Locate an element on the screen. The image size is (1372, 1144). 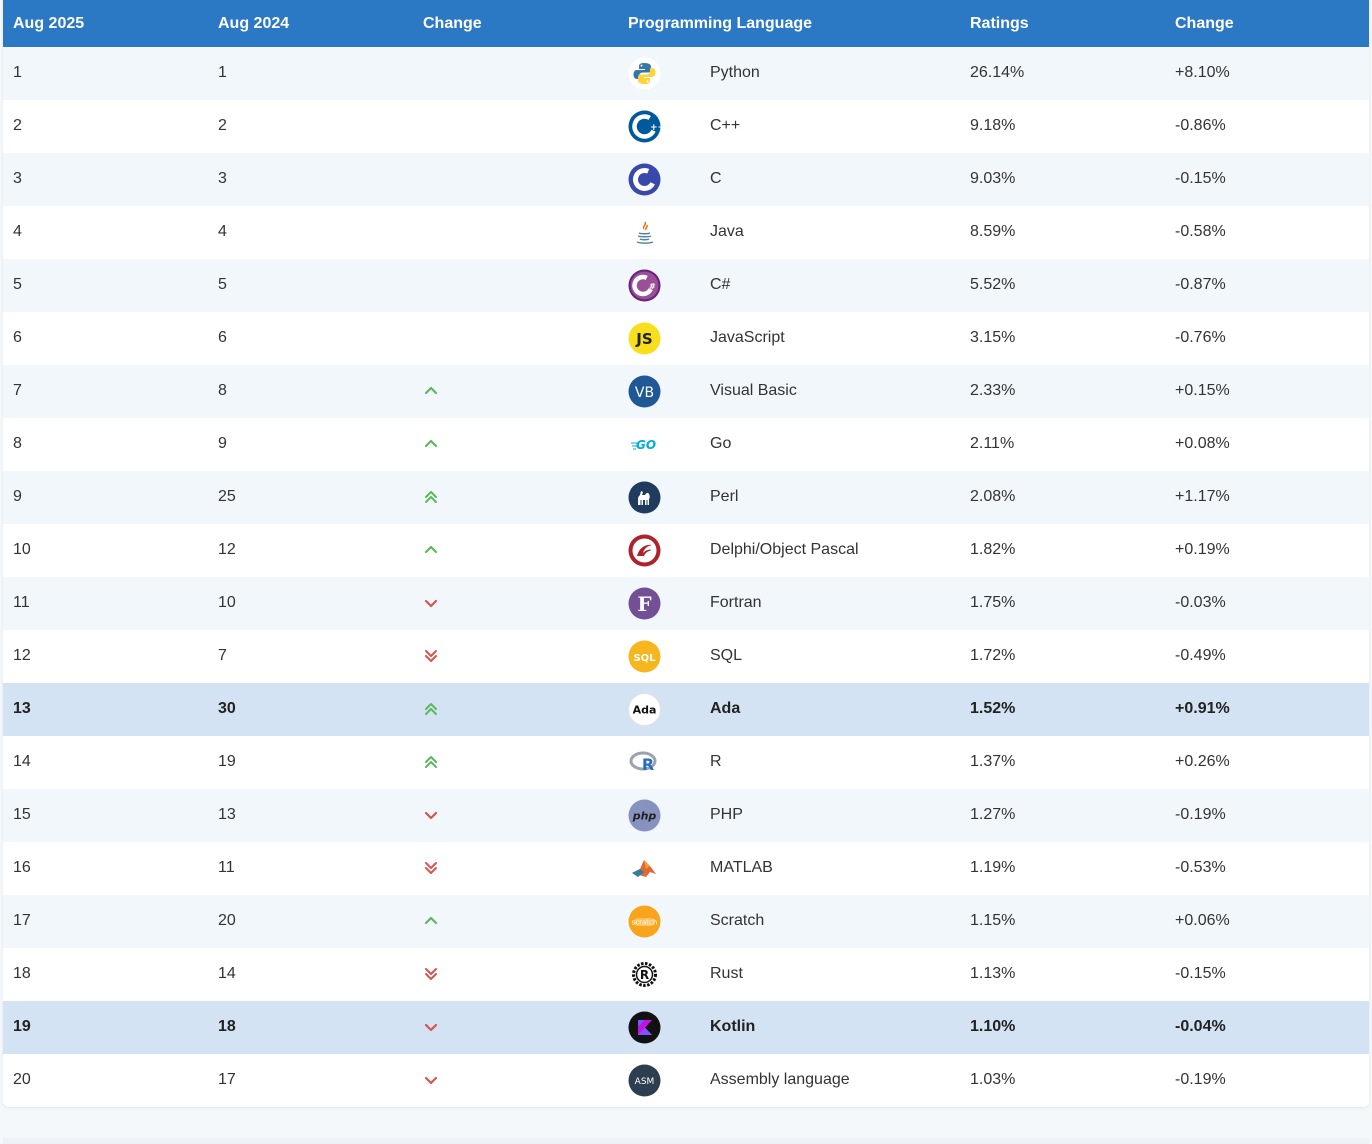
svg-text: VB is located at coordinates (644, 393).